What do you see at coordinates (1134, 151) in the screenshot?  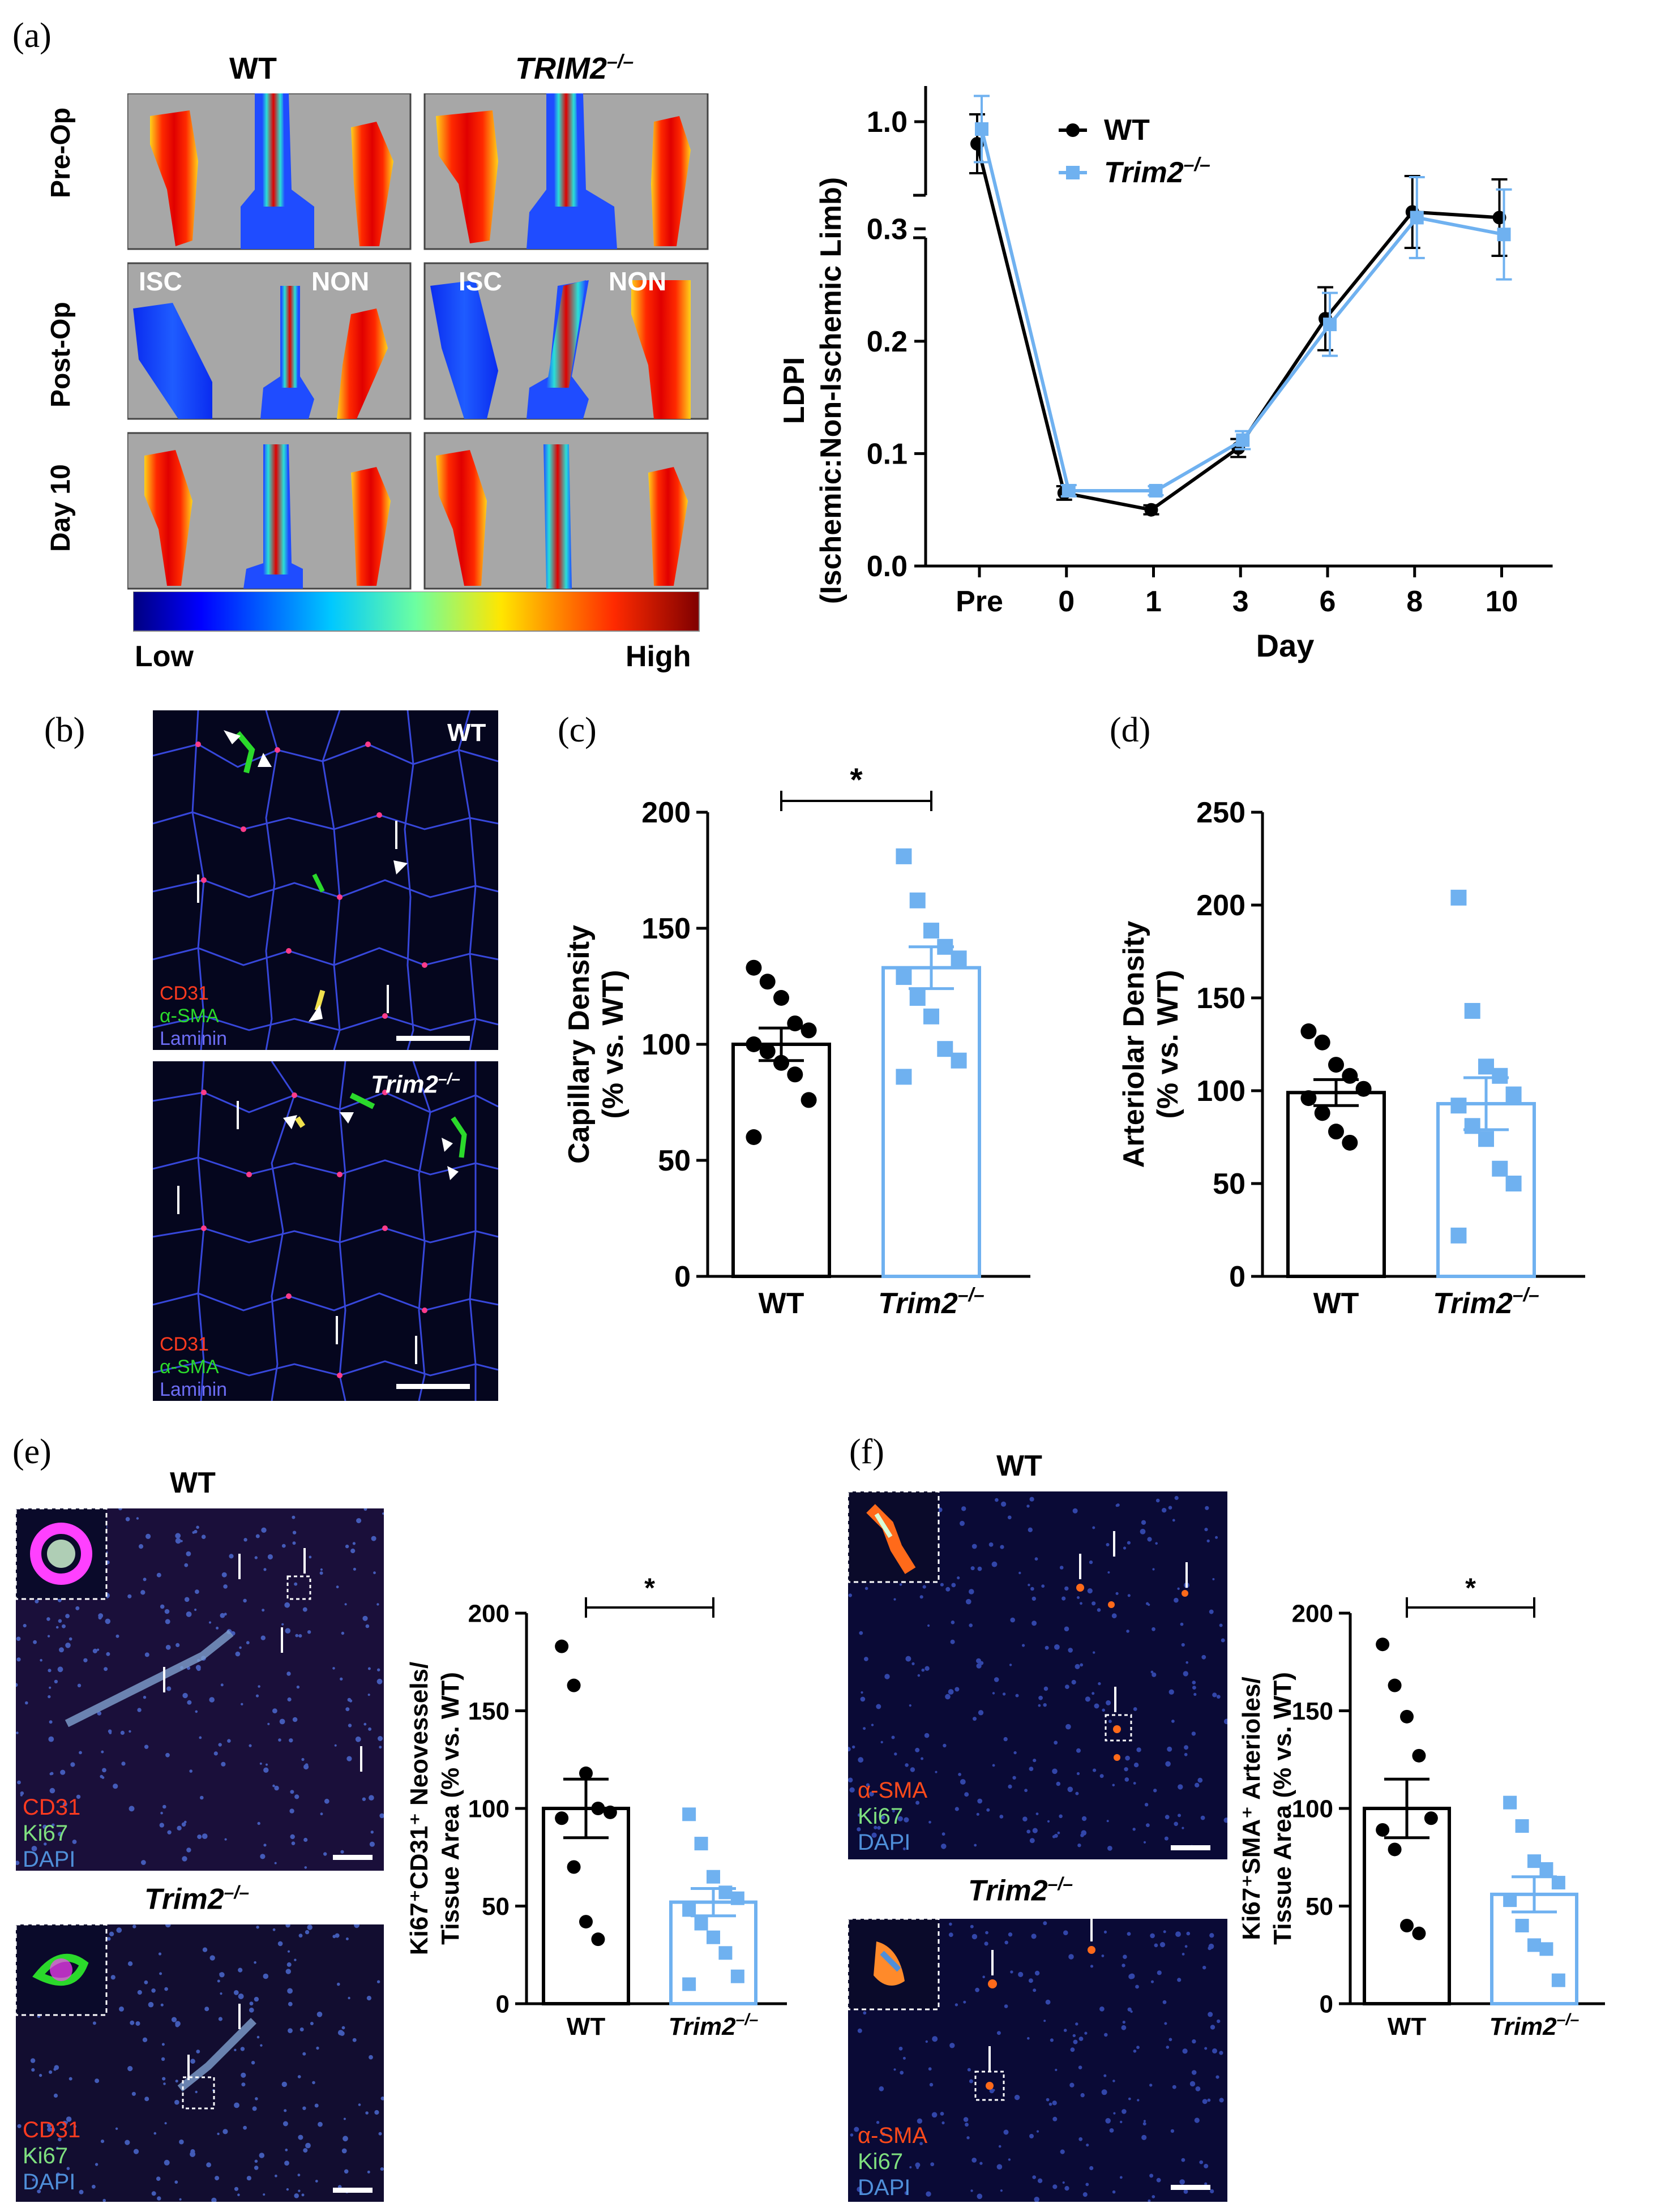 I see `ldpi-legend: WT Trim2–/–` at bounding box center [1134, 151].